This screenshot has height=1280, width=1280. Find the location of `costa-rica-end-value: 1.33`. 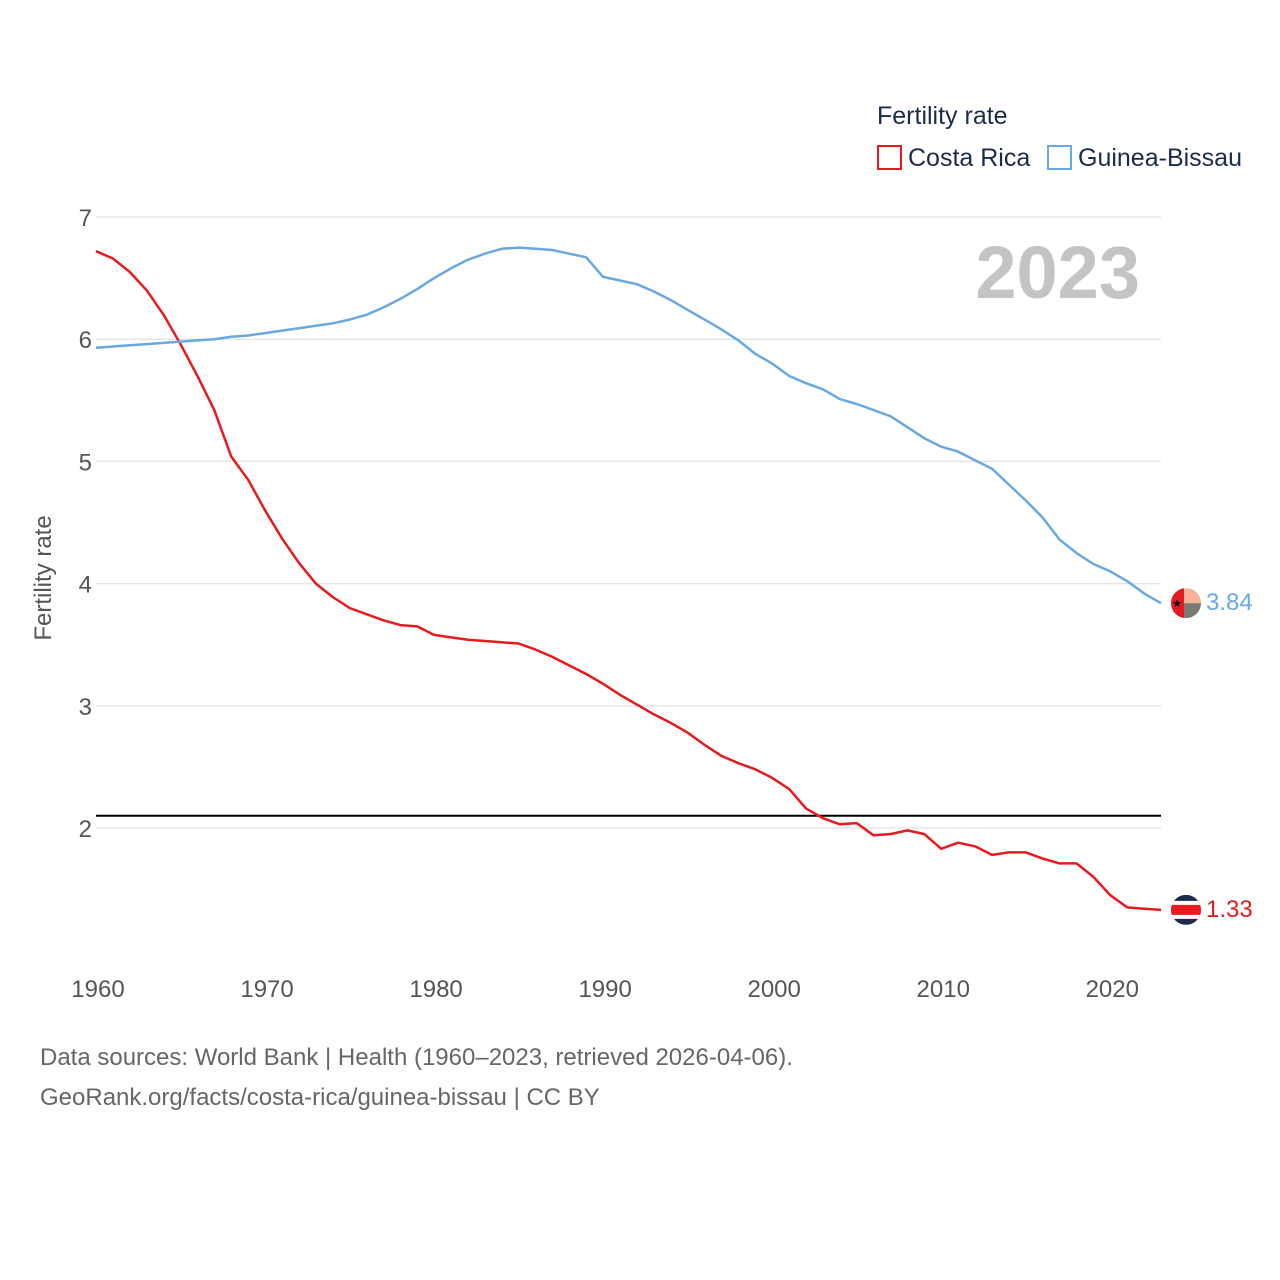

costa-rica-end-value: 1.33 is located at coordinates (1229, 909).